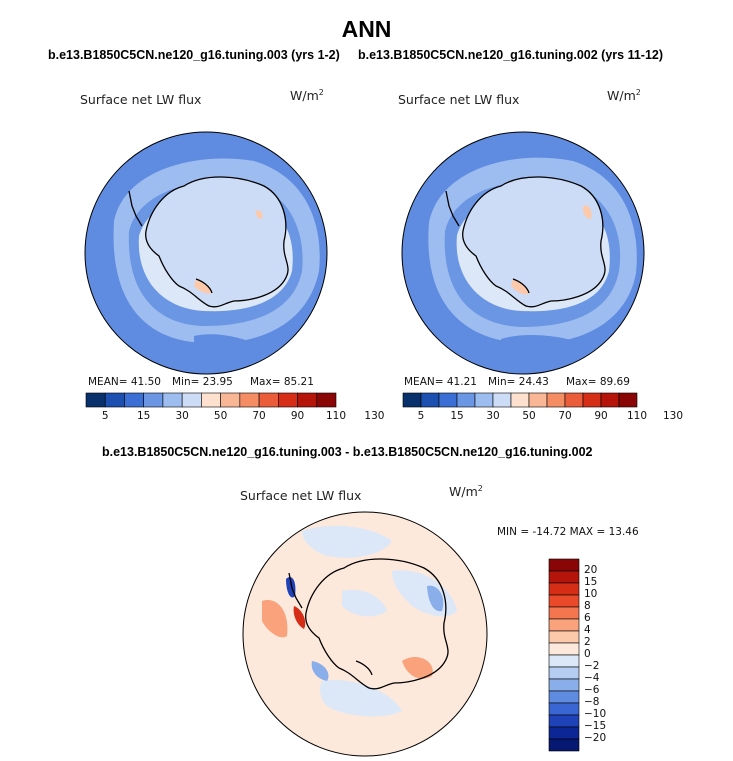  Describe the element at coordinates (124, 382) in the screenshot. I see `left-mean: MEAN= 41.50` at that location.